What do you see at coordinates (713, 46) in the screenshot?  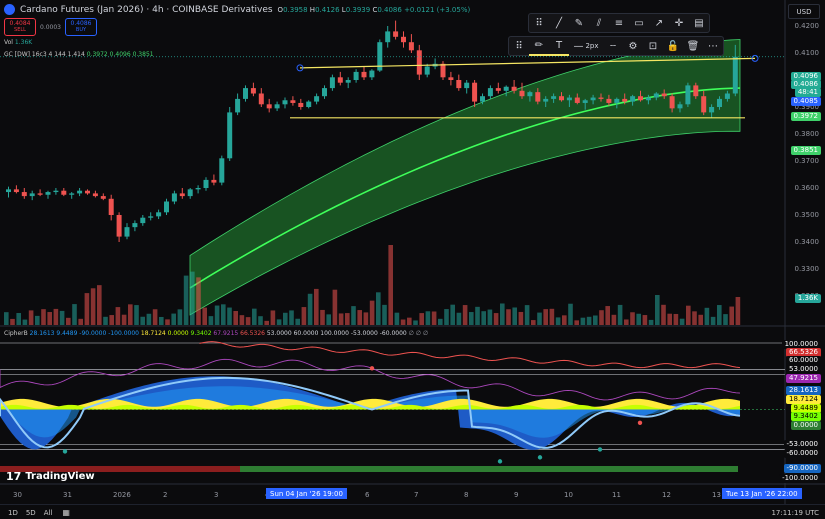 I see `more-icon: ⋯` at bounding box center [713, 46].